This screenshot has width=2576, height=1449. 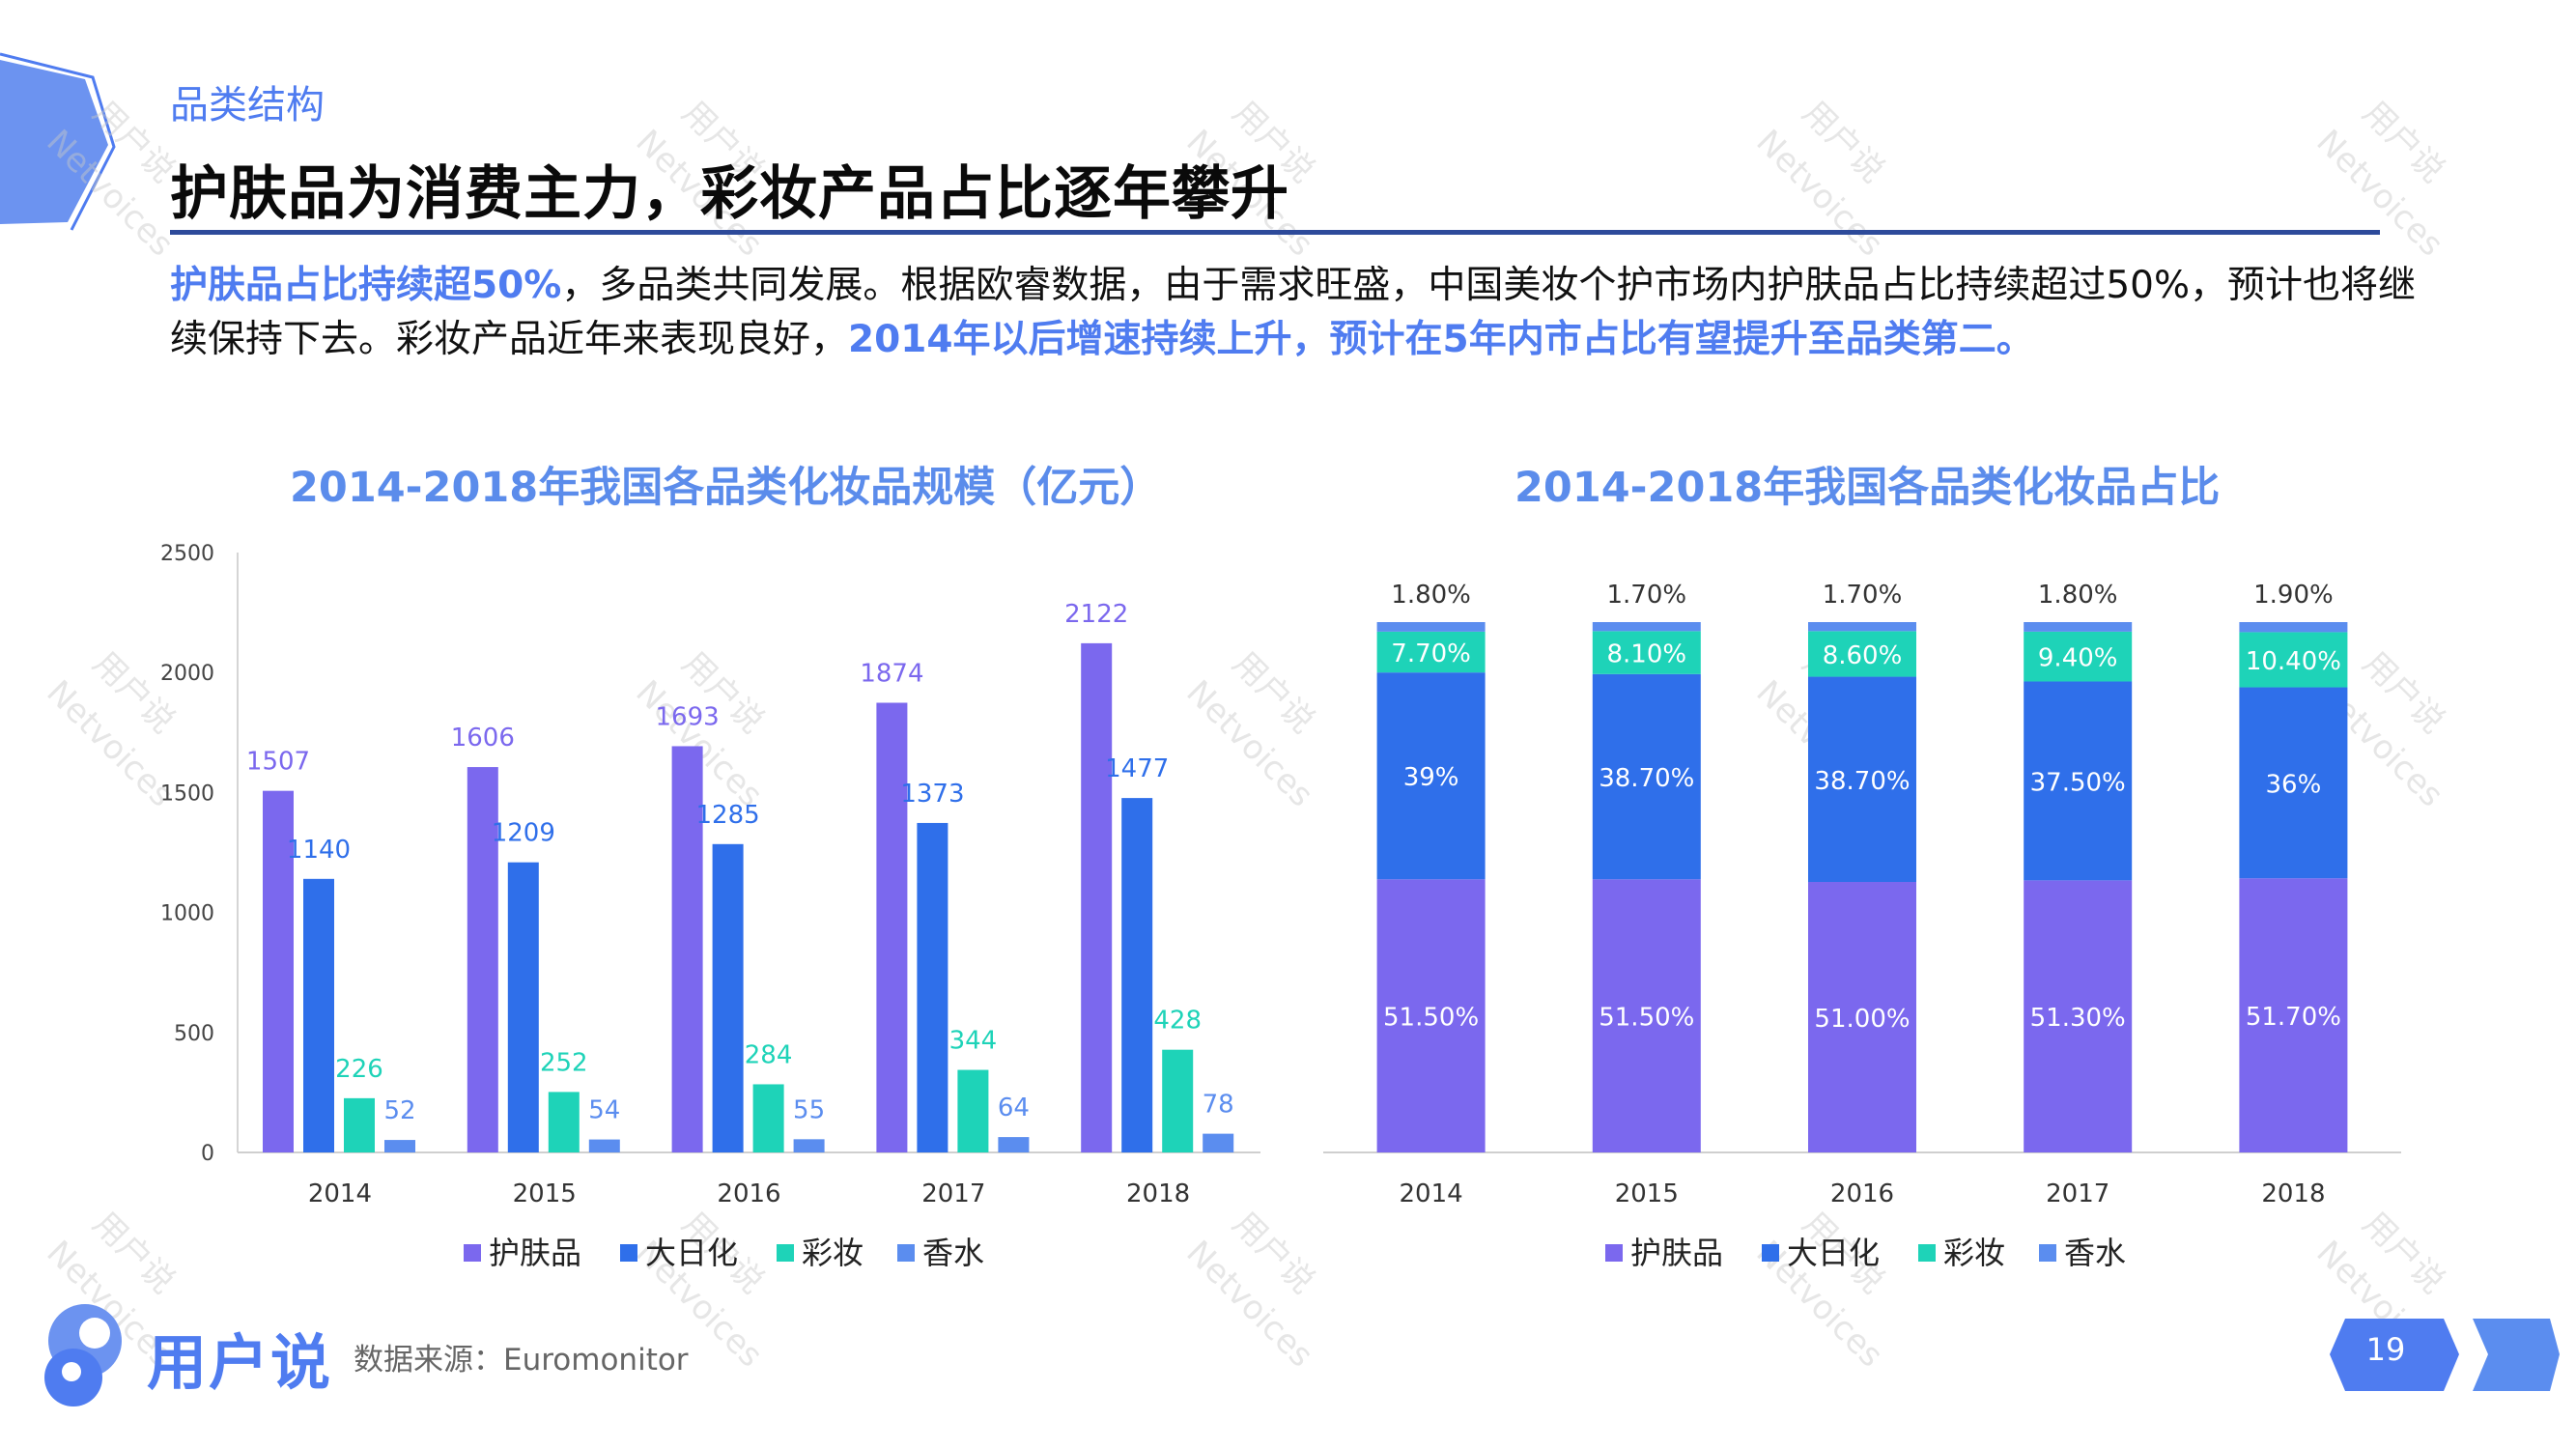 I want to click on y-tick-label: 1500, so click(x=187, y=793).